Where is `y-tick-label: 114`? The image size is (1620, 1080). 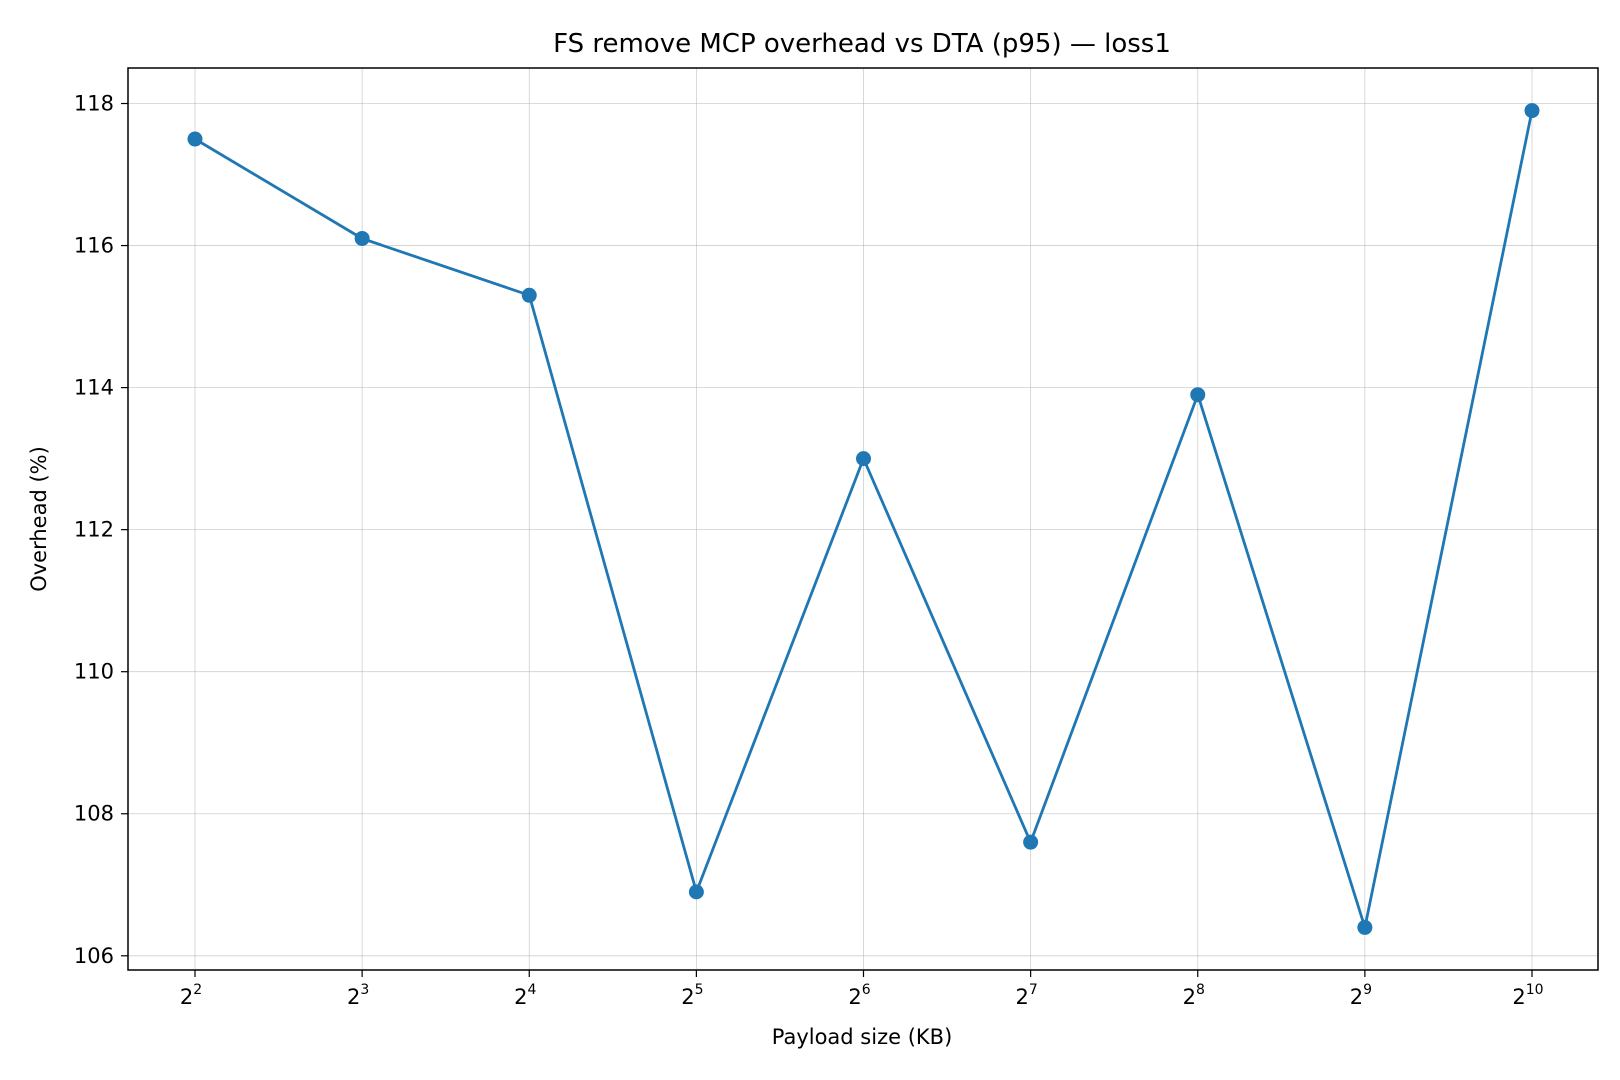
y-tick-label: 114 is located at coordinates (94, 388).